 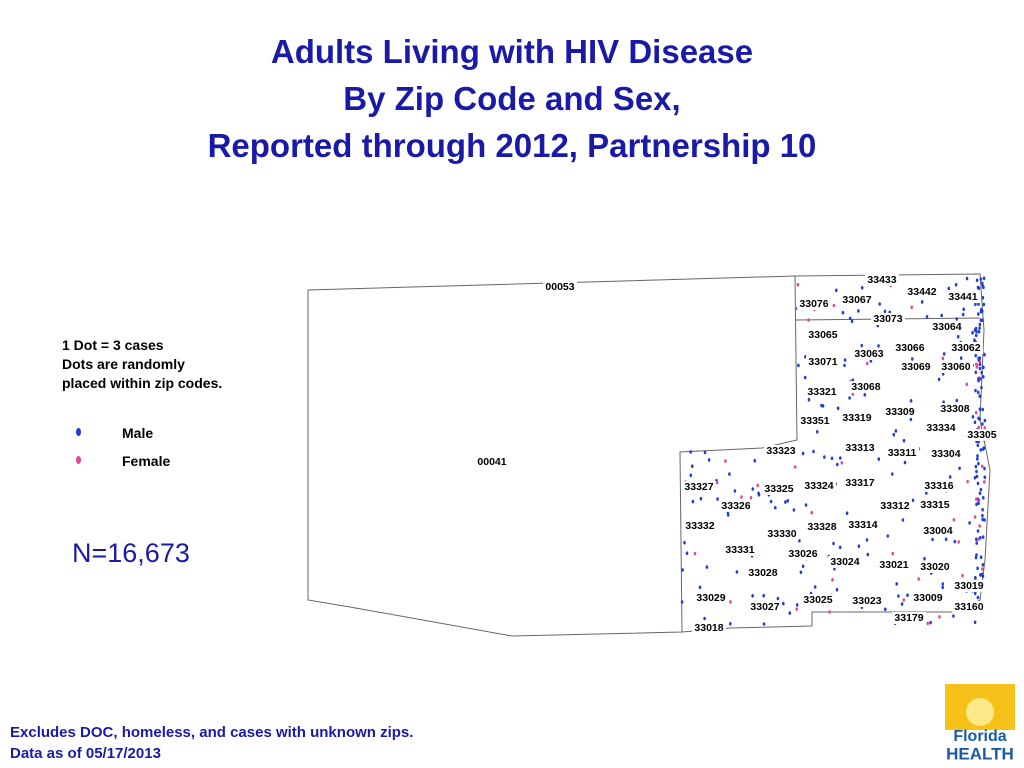 What do you see at coordinates (512, 51) in the screenshot?
I see `title-line: Adults Living with HIV Disease` at bounding box center [512, 51].